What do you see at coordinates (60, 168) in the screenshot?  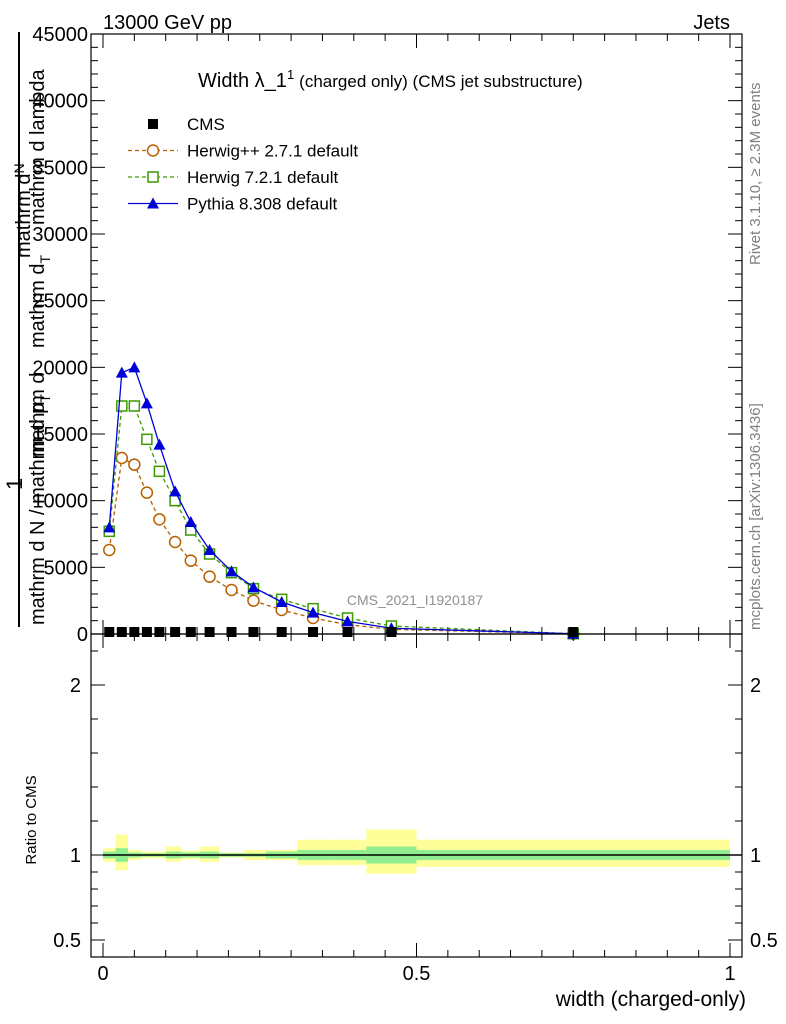 I see `y-tick-label: 35000` at bounding box center [60, 168].